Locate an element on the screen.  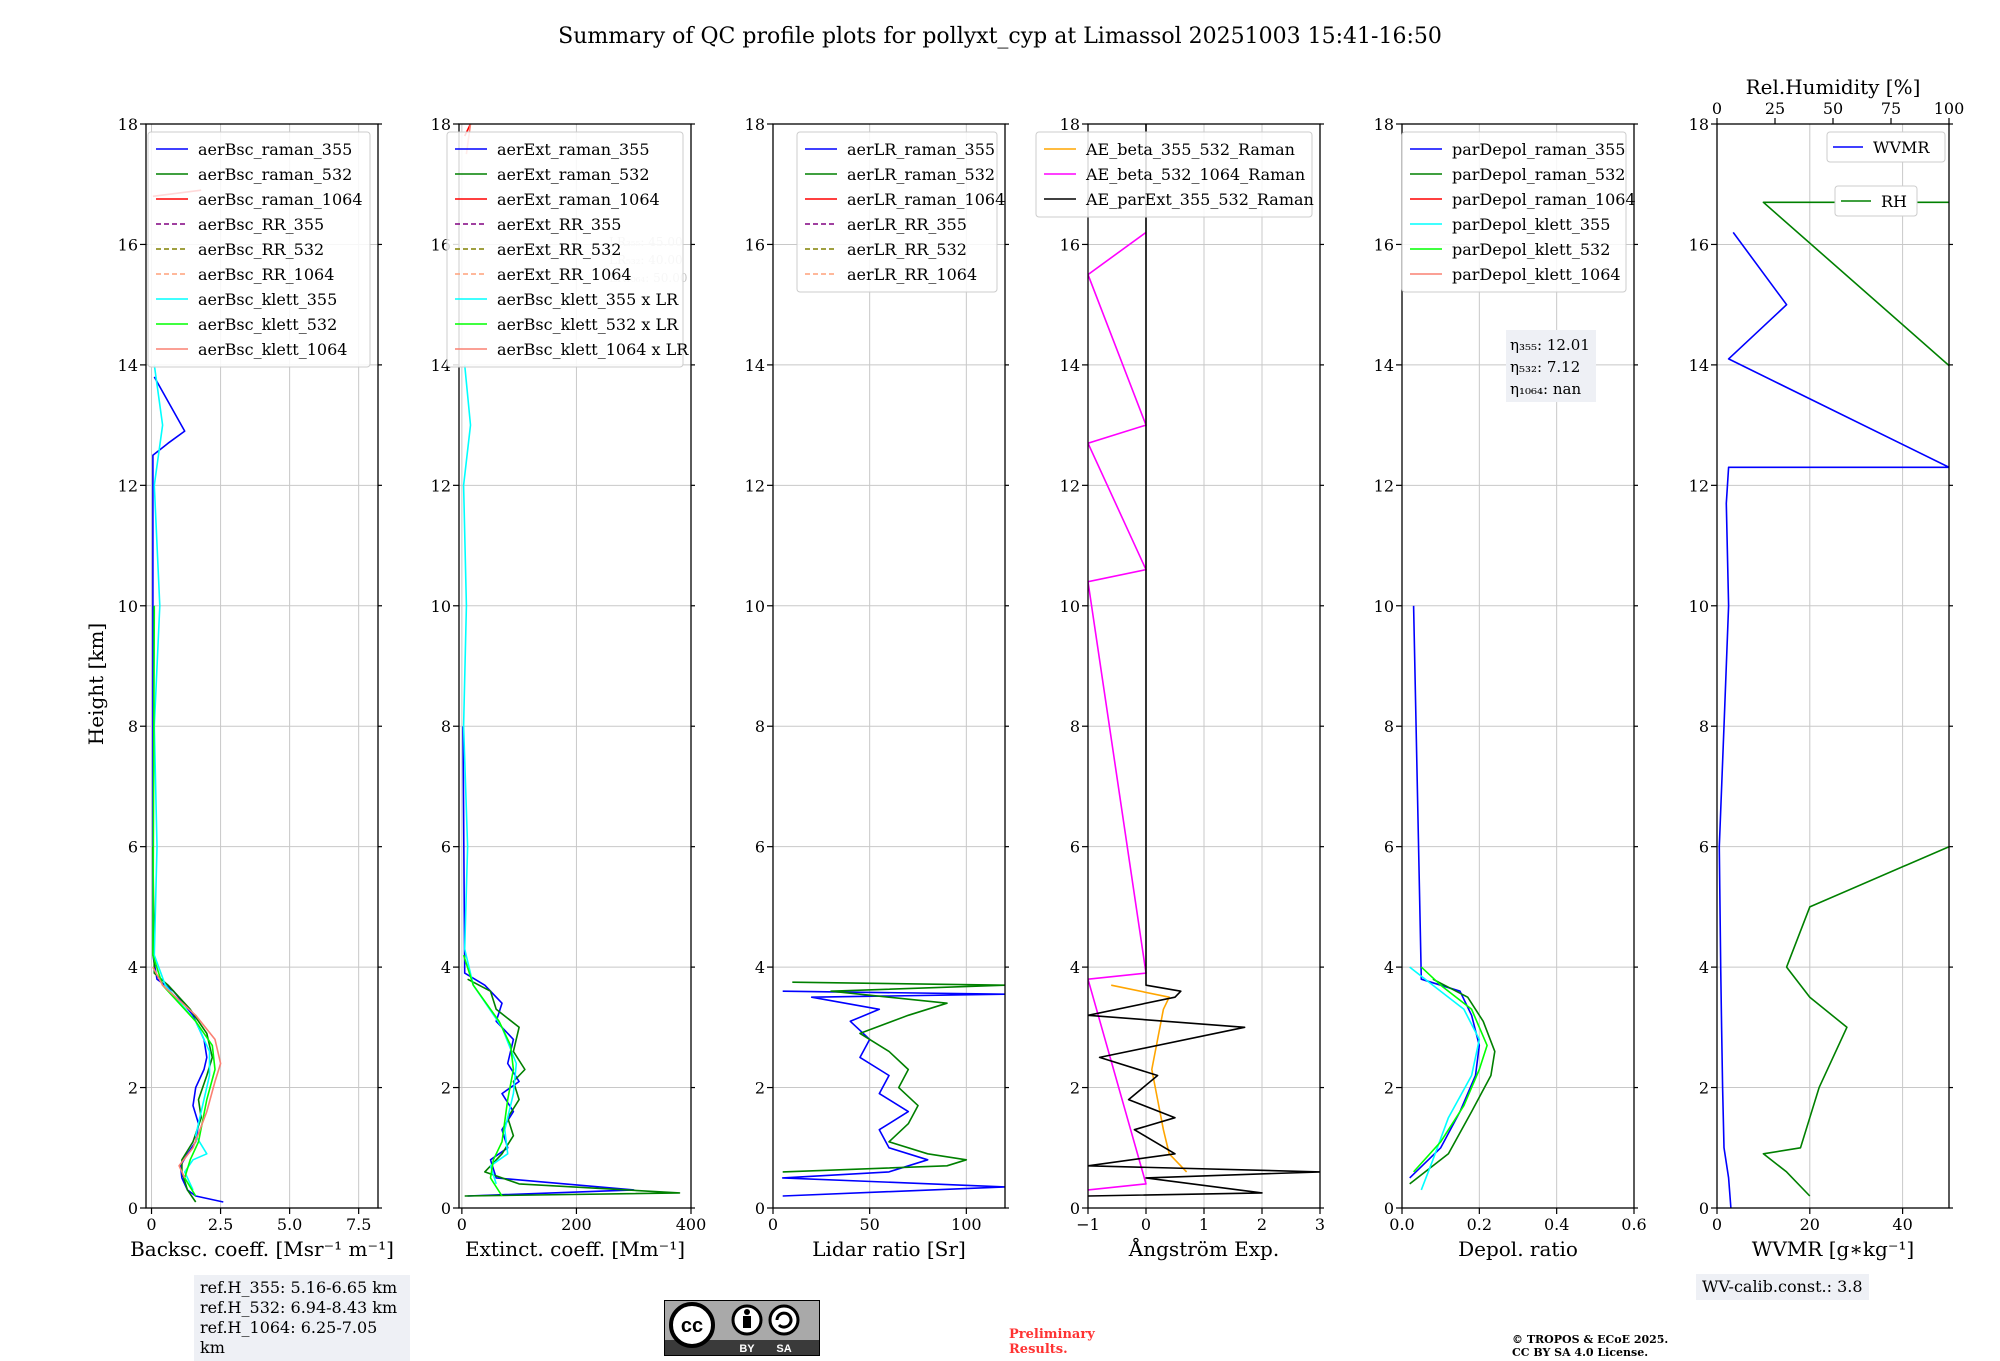
y-axis-label: Height [km] is located at coordinates (96, 684).